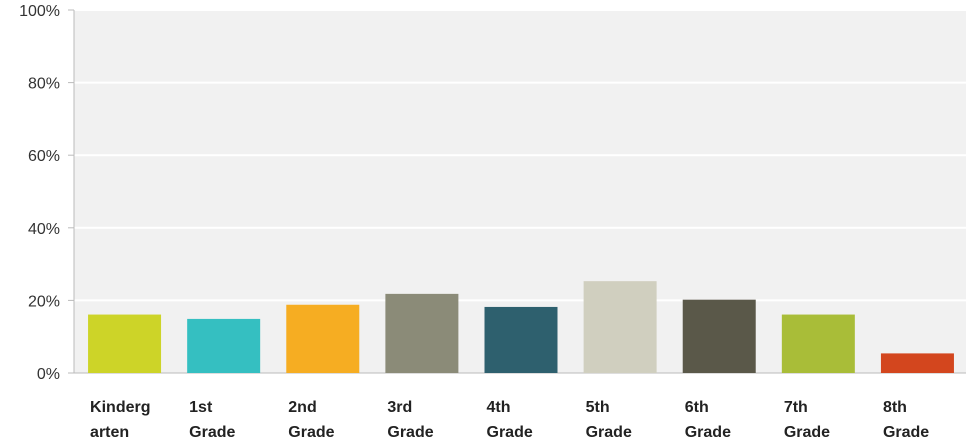 Image resolution: width=969 pixels, height=445 pixels. What do you see at coordinates (44, 229) in the screenshot?
I see `y-tick-label: 40%` at bounding box center [44, 229].